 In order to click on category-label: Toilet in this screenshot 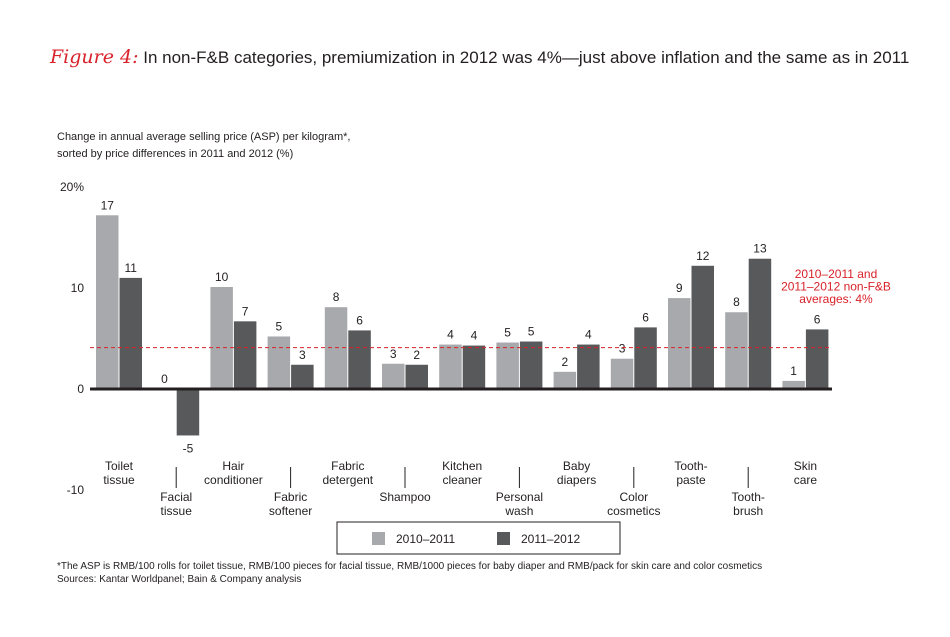, I will do `click(119, 466)`.